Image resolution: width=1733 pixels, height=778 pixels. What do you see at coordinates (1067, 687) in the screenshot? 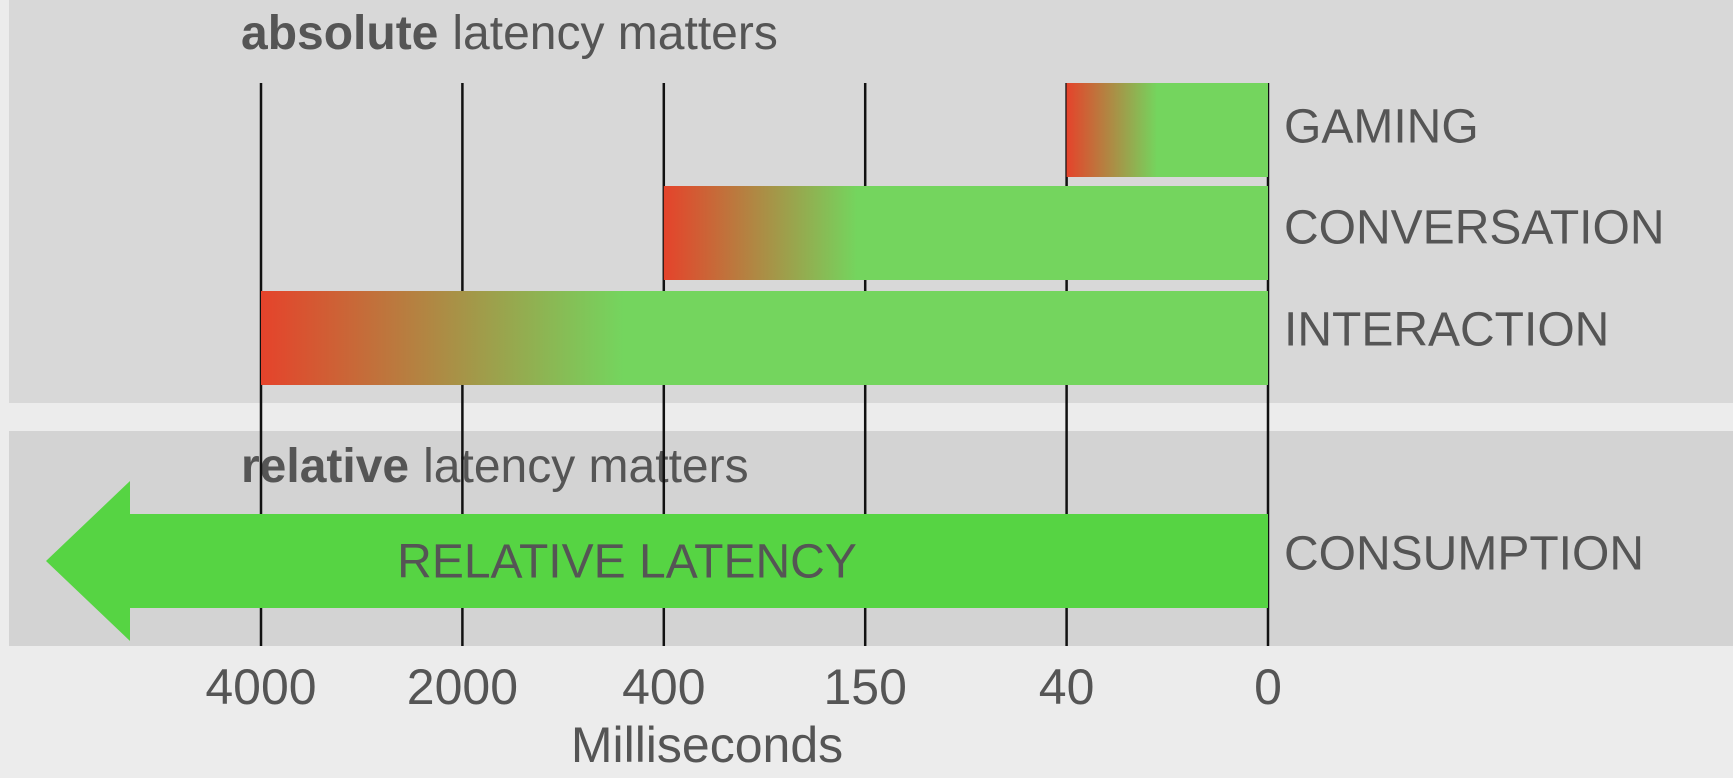
I see `x-tick-label: 40` at bounding box center [1067, 687].